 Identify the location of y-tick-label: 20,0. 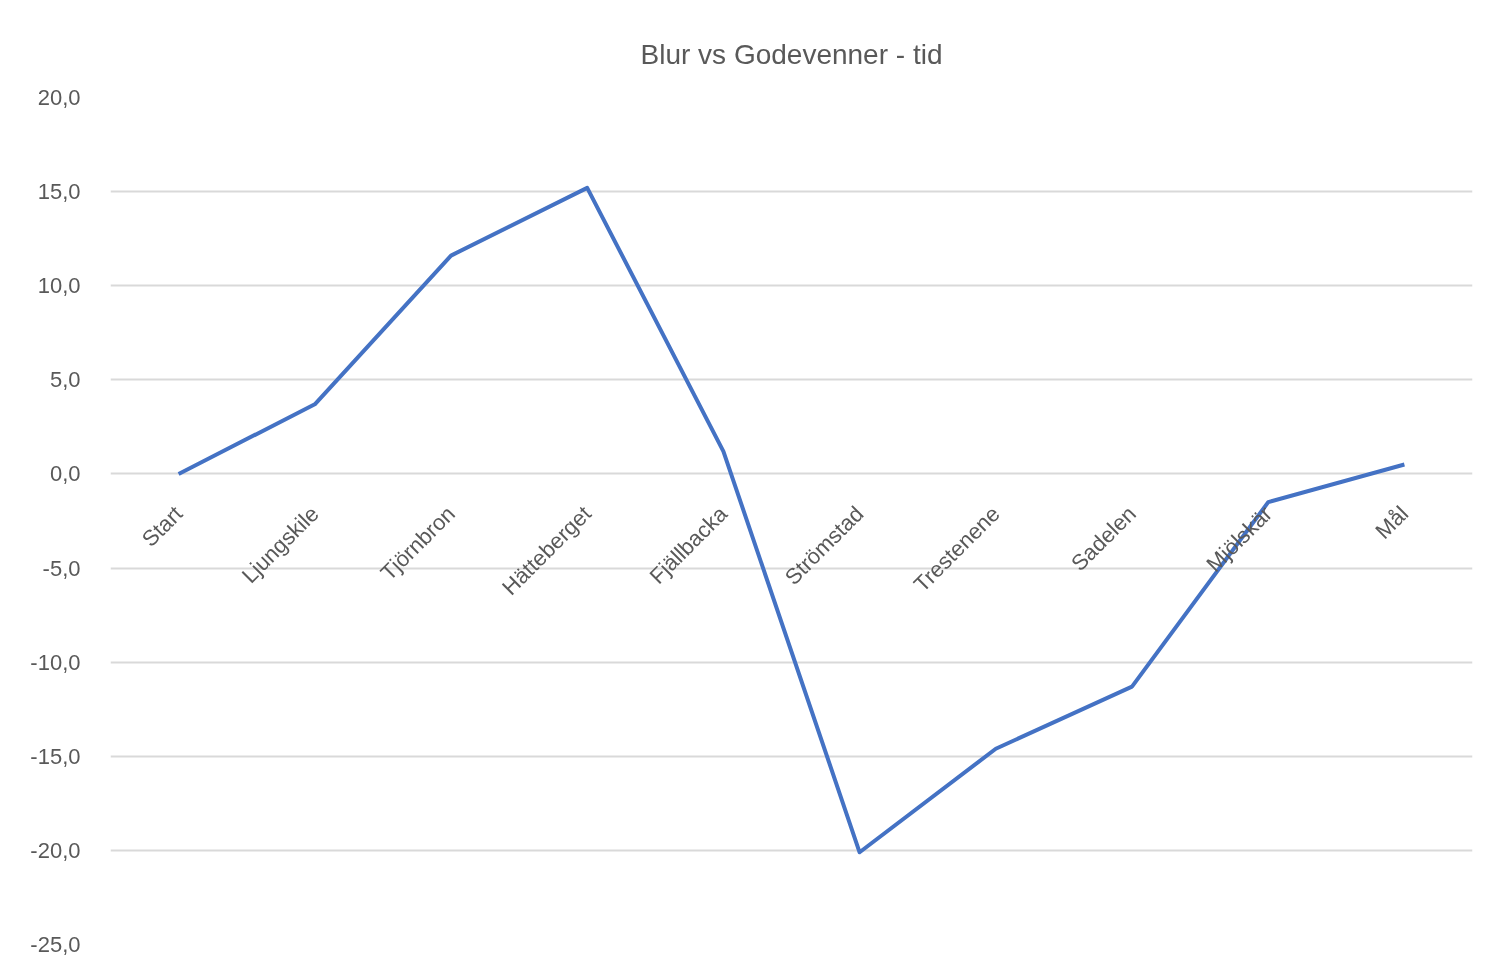
(59, 97).